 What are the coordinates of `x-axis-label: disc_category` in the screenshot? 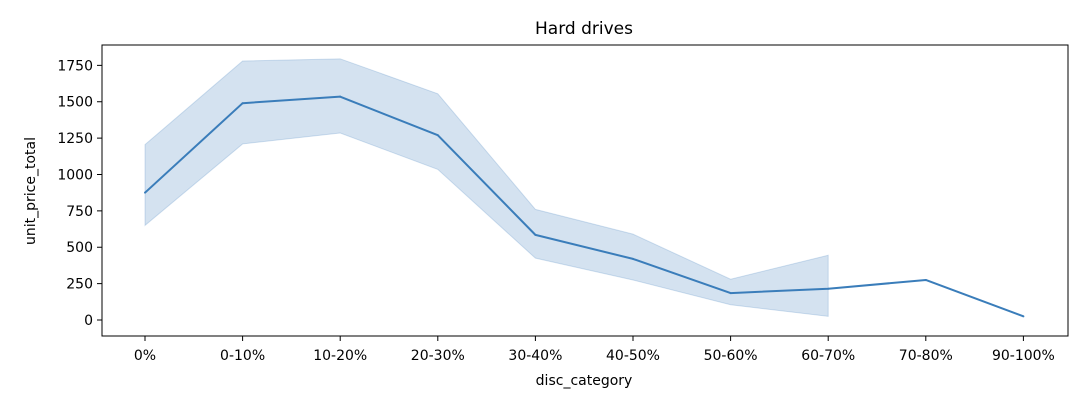 It's located at (584, 381).